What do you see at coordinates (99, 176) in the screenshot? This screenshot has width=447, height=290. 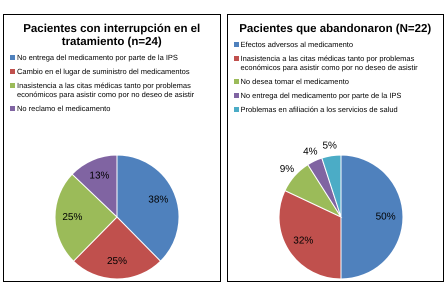 I see `data-label: 13%` at bounding box center [99, 176].